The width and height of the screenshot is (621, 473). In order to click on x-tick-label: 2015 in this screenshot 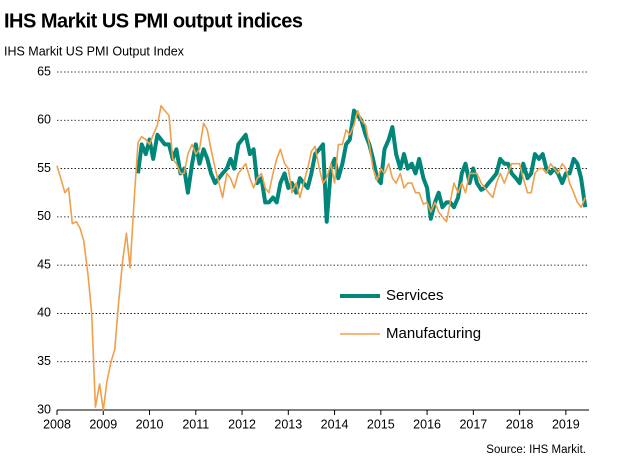, I will do `click(381, 424)`.